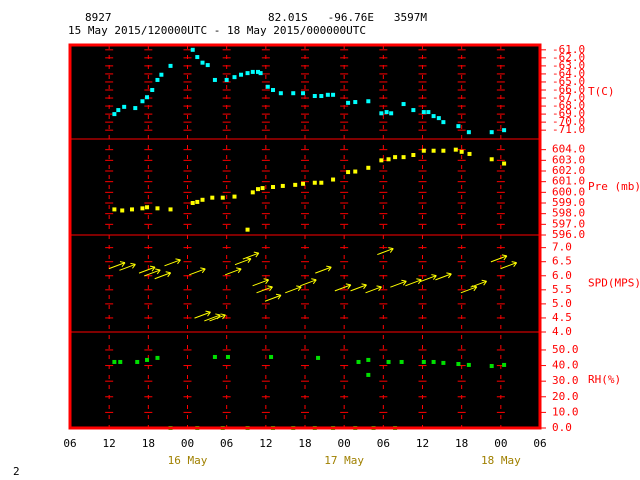  Describe the element at coordinates (568, 213) in the screenshot. I see `y-tick-label: 598.0` at that location.